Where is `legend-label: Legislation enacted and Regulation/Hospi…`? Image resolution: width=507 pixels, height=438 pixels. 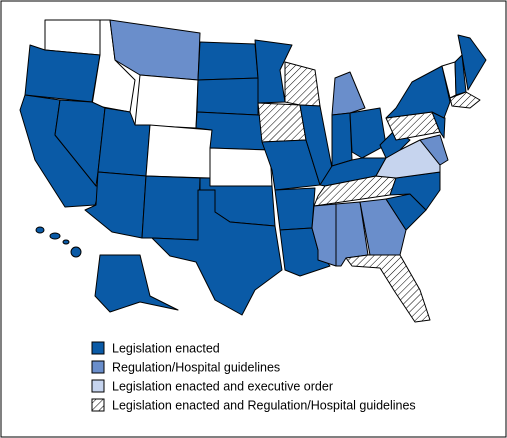 legend-label: Legislation enacted and Regulation/Hospi… is located at coordinates (264, 405).